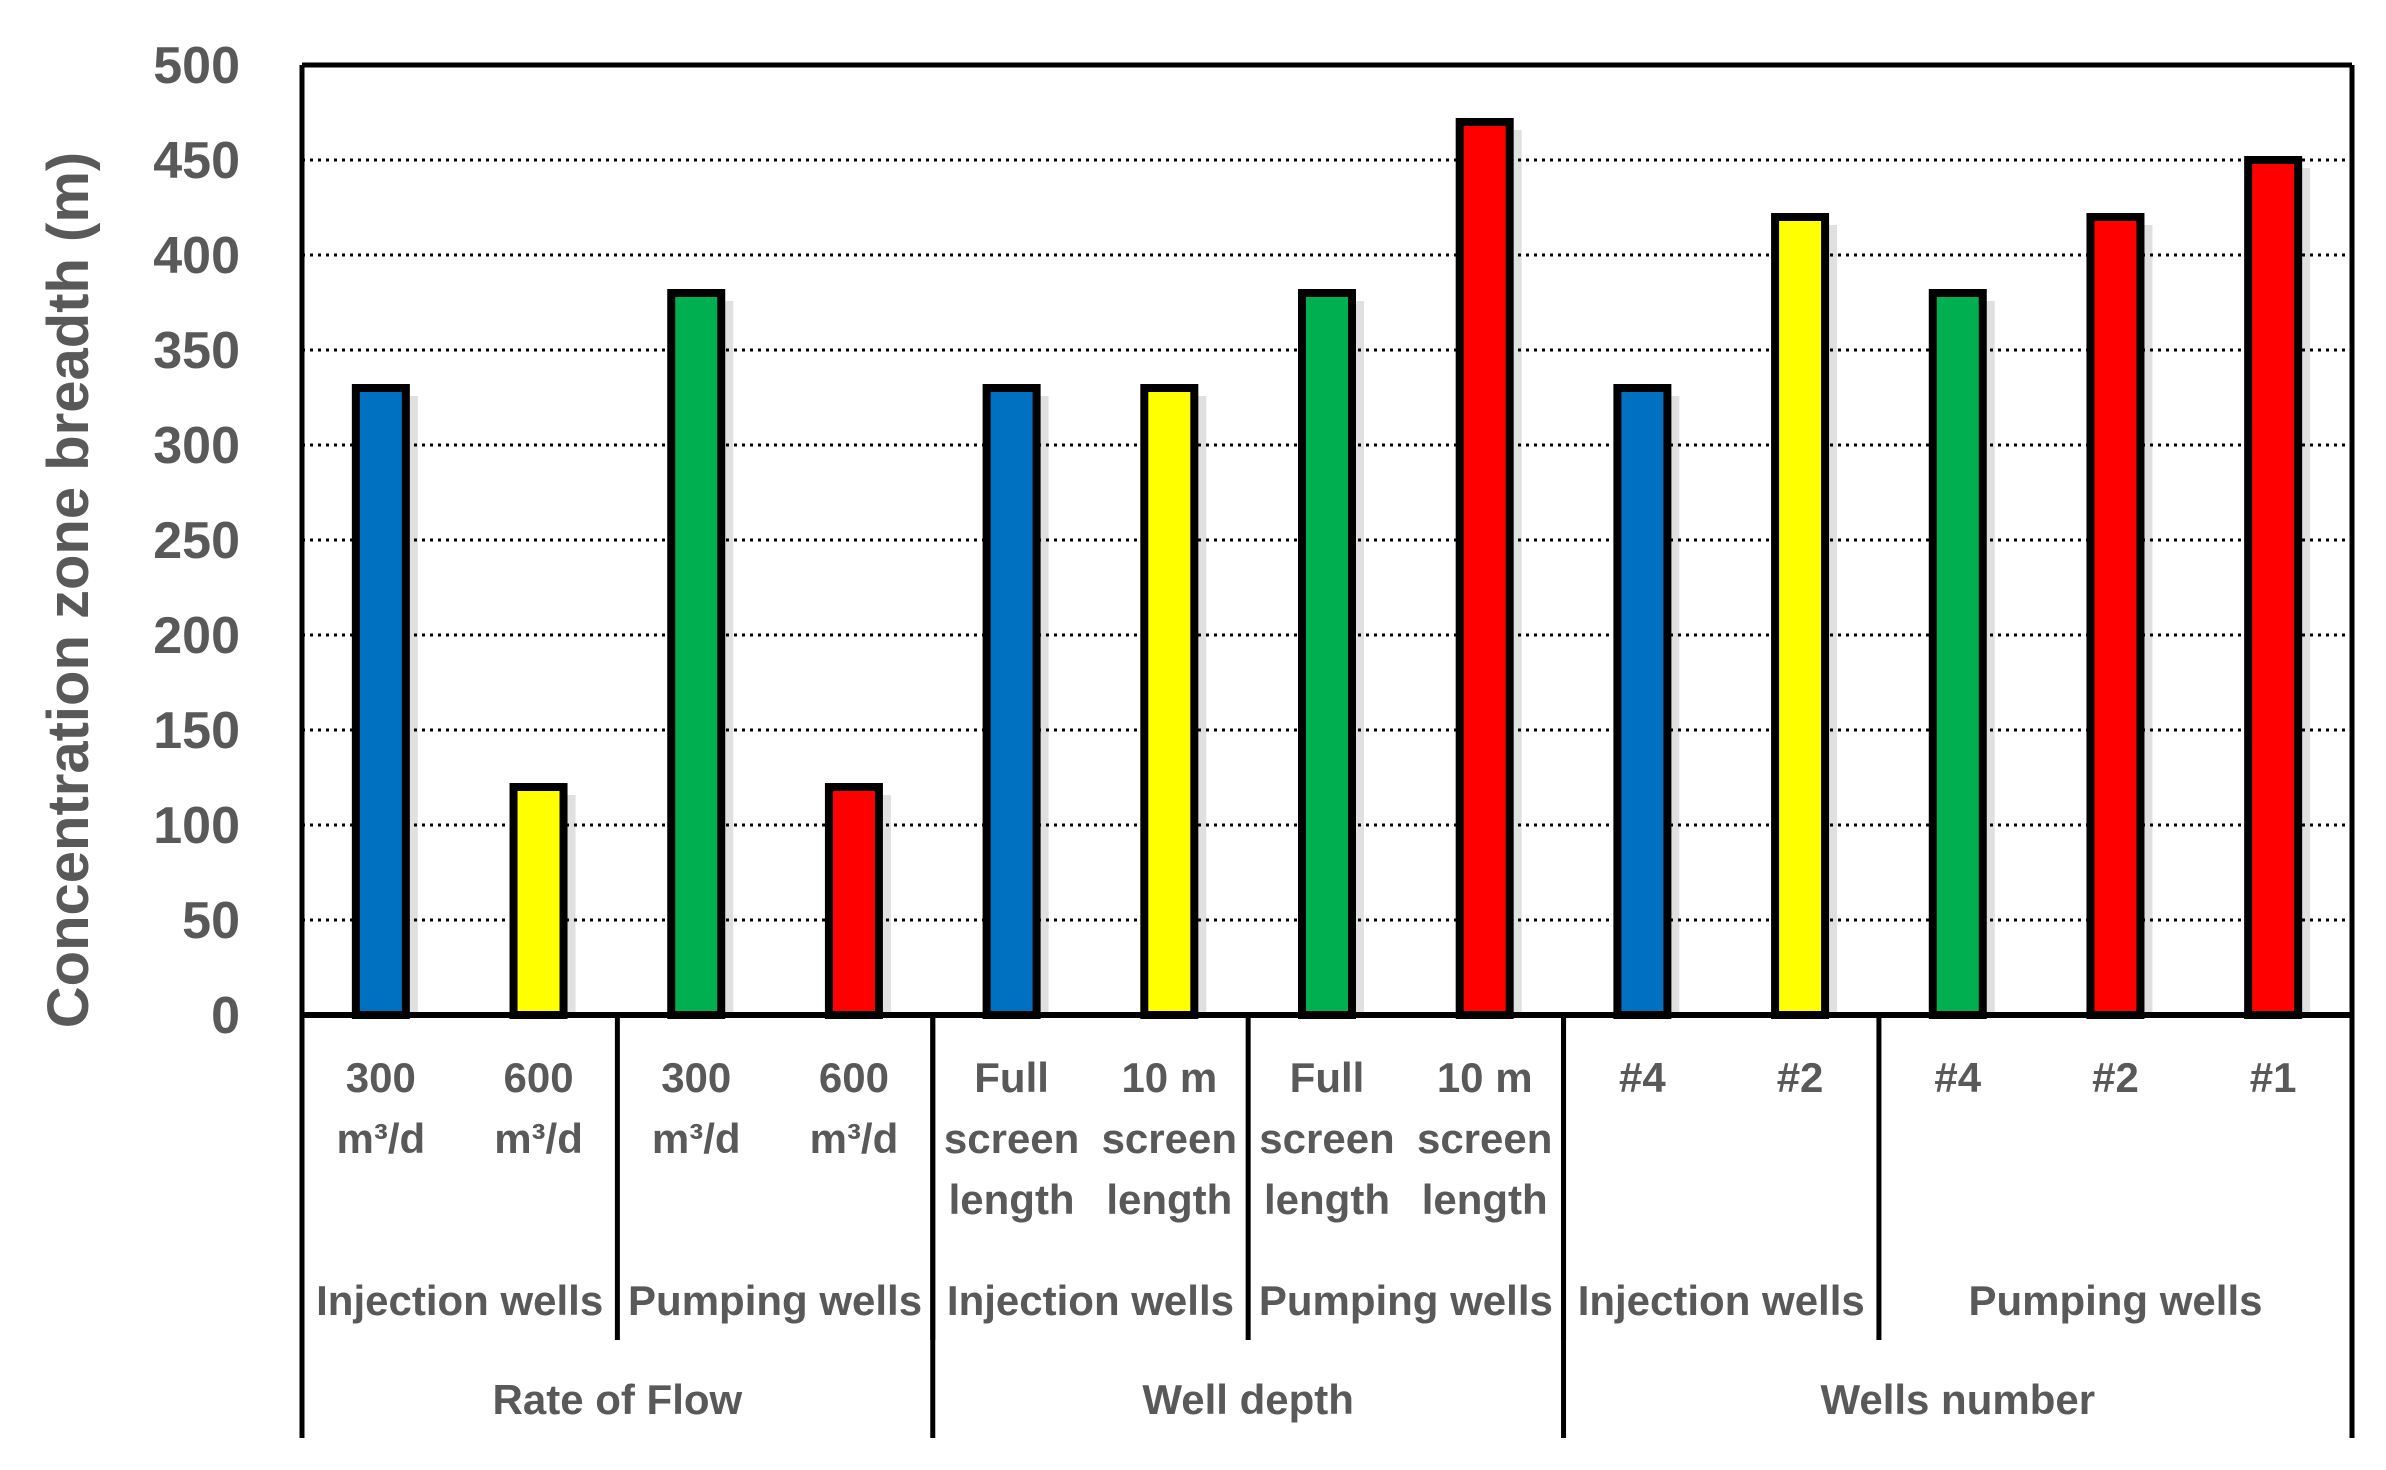 The height and width of the screenshot is (1470, 2386). What do you see at coordinates (1248, 1399) in the screenshot?
I see `group-label: Well depth` at bounding box center [1248, 1399].